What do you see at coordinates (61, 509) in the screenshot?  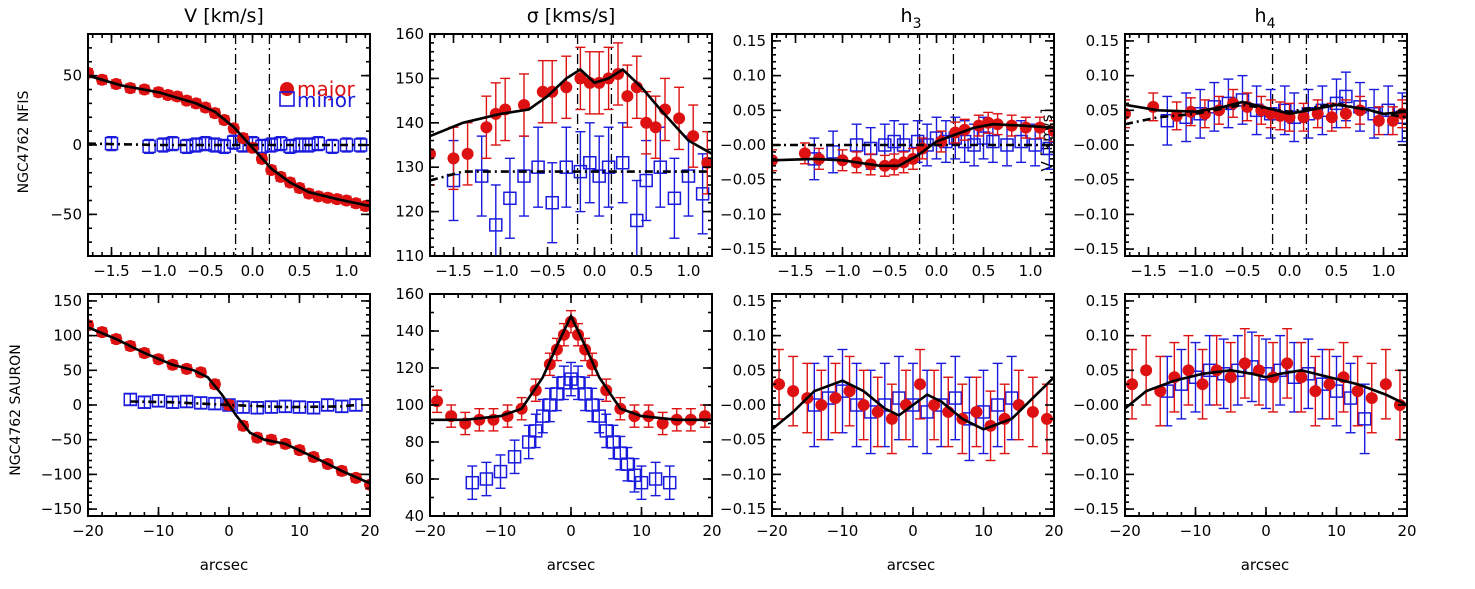 I see `y-tick-label: −150` at bounding box center [61, 509].